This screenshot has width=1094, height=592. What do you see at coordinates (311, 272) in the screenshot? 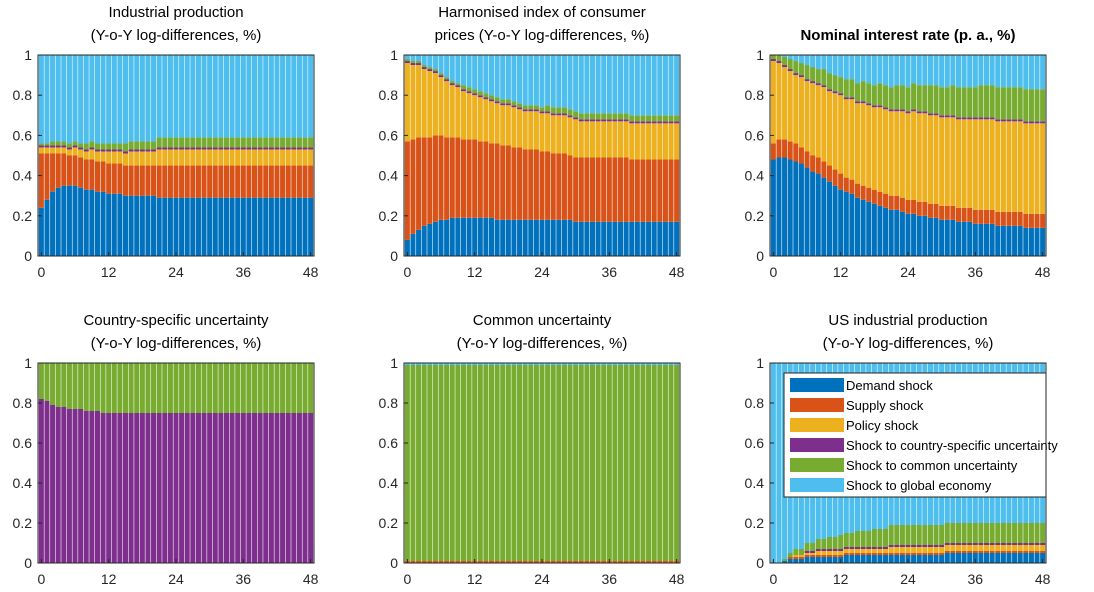
I see `x-tick-label: 48` at bounding box center [311, 272].